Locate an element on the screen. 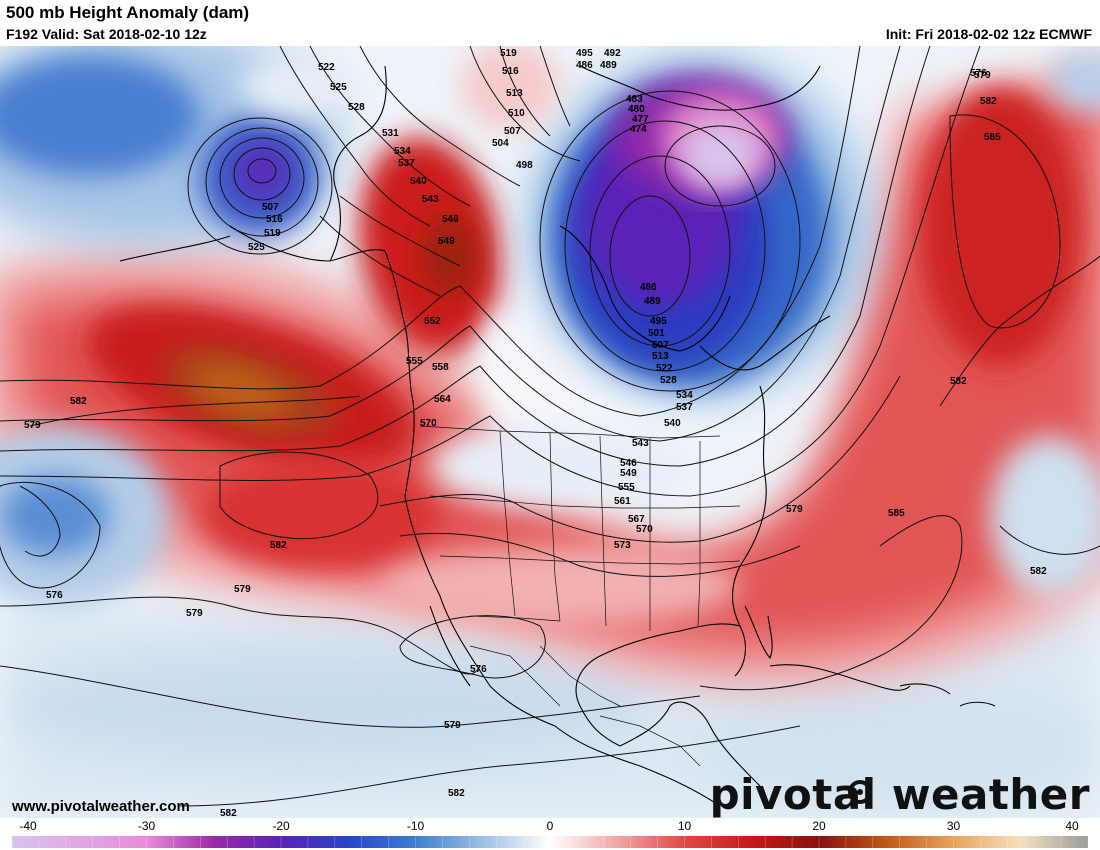 Image resolution: width=1100 pixels, height=850 pixels. contour-label: 561 is located at coordinates (622, 501).